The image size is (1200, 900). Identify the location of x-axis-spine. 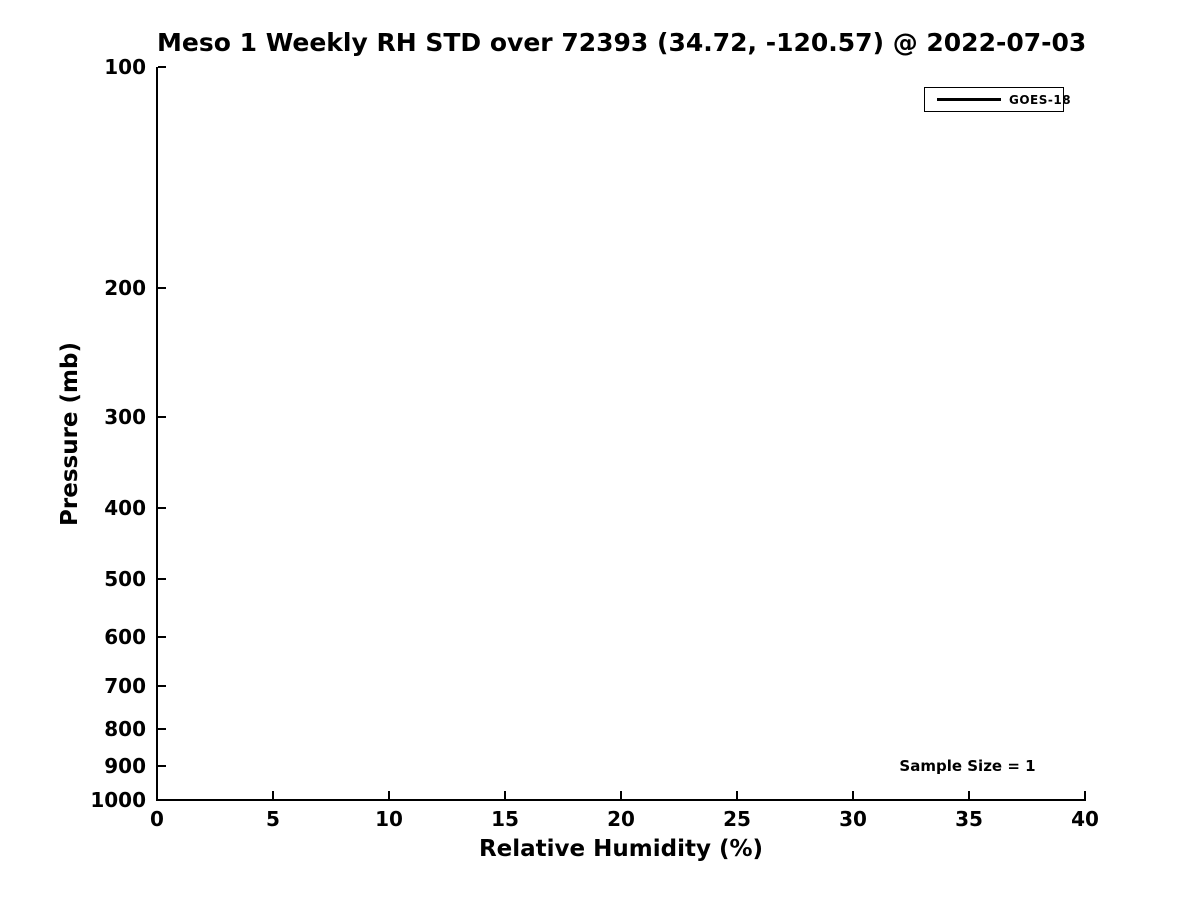
(621, 800).